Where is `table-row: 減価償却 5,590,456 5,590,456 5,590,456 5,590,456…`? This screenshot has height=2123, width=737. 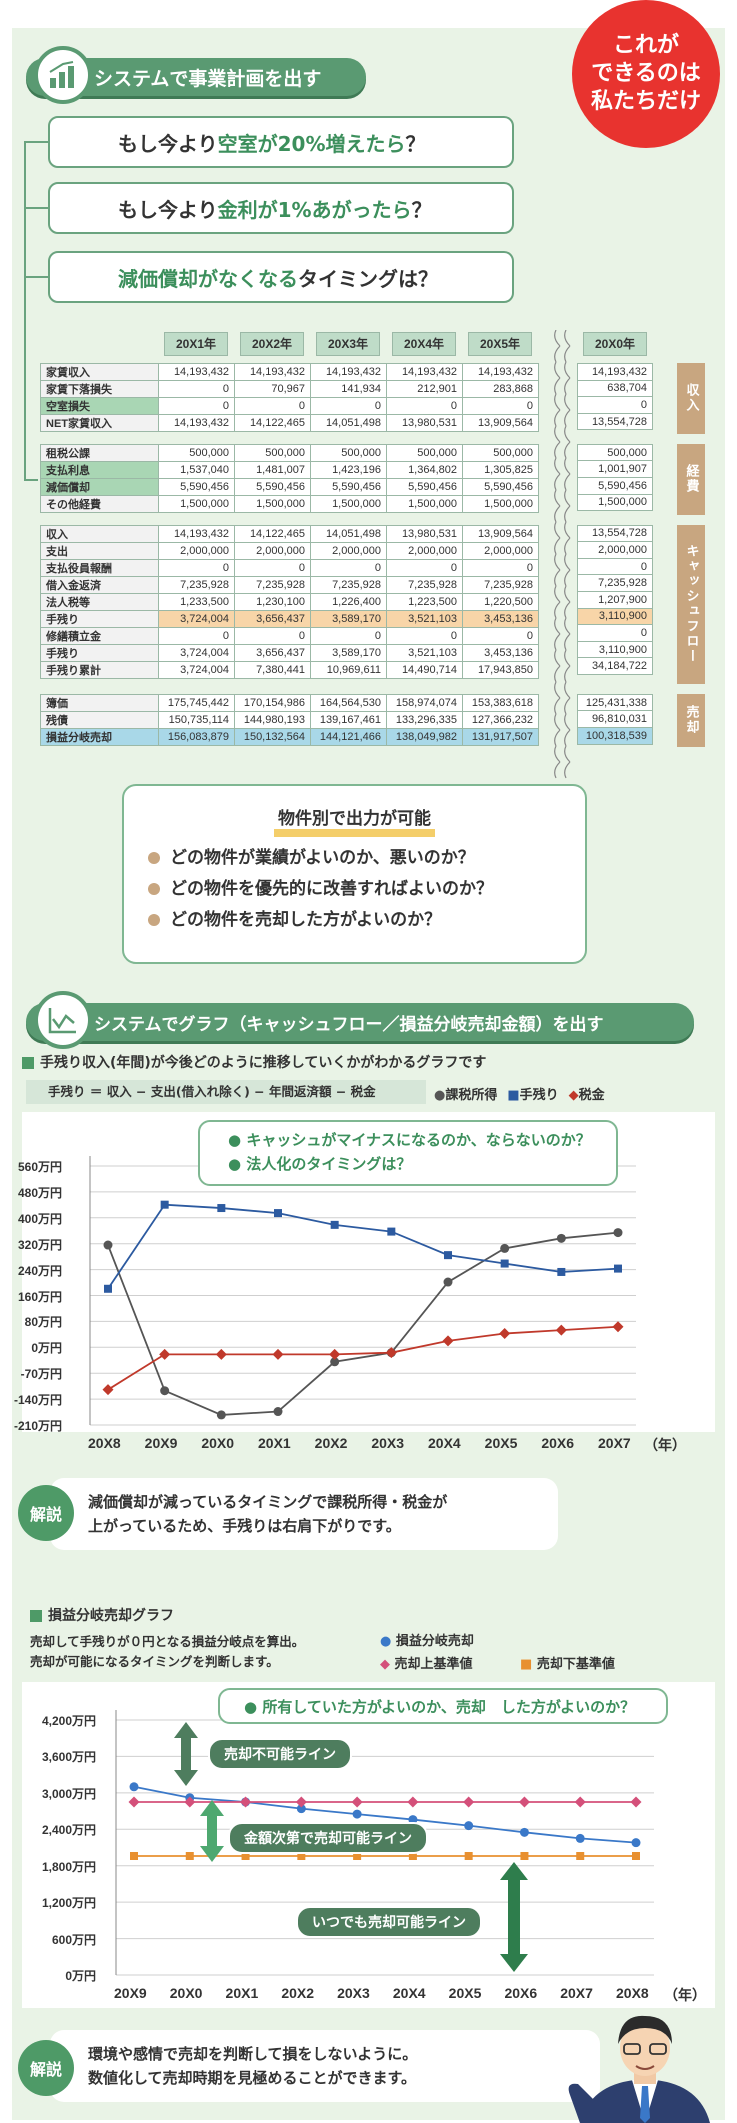
table-row: 減価償却 5,590,456 5,590,456 5,590,456 5,590,456… is located at coordinates (289, 486).